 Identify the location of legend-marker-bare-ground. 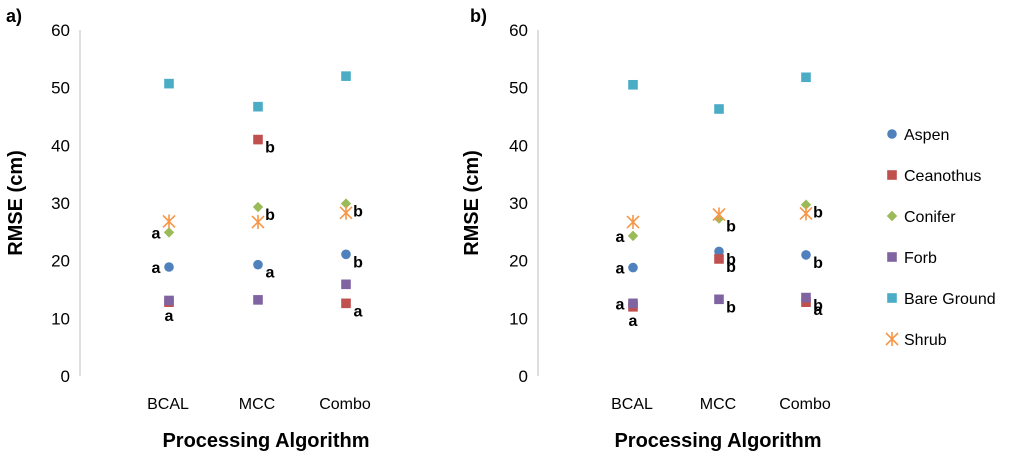
(892, 298).